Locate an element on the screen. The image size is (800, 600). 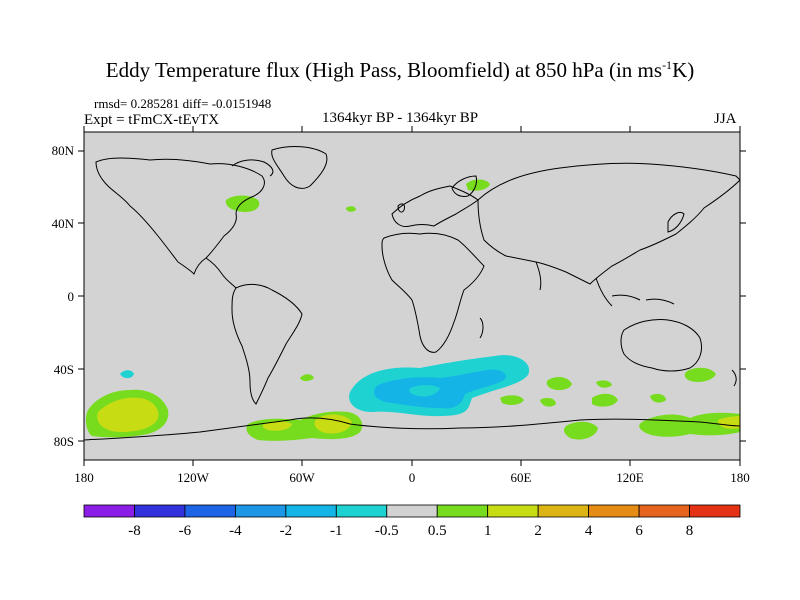
period-label: 1364kyr BP - 1364kyr BP is located at coordinates (400, 118).